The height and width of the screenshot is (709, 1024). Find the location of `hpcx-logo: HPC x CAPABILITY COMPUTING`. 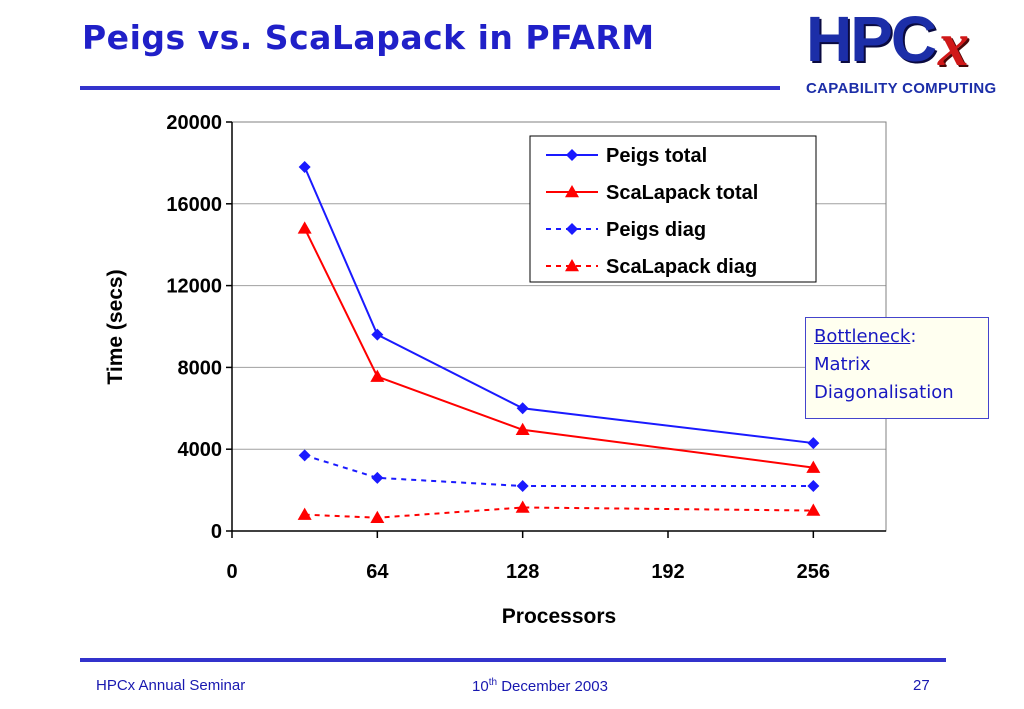

hpcx-logo: HPC x CAPABILITY COMPUTING is located at coordinates (906, 52).